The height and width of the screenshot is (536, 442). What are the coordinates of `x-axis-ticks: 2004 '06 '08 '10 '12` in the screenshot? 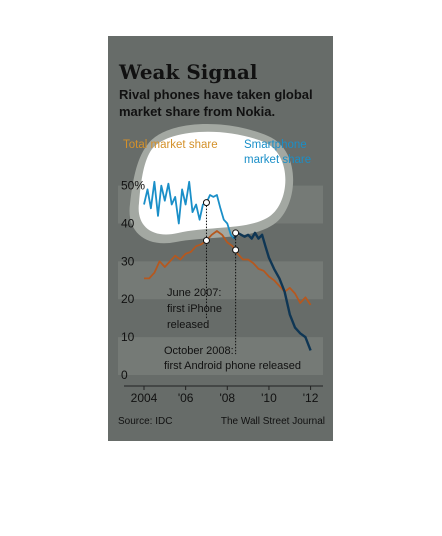 It's located at (223, 395).